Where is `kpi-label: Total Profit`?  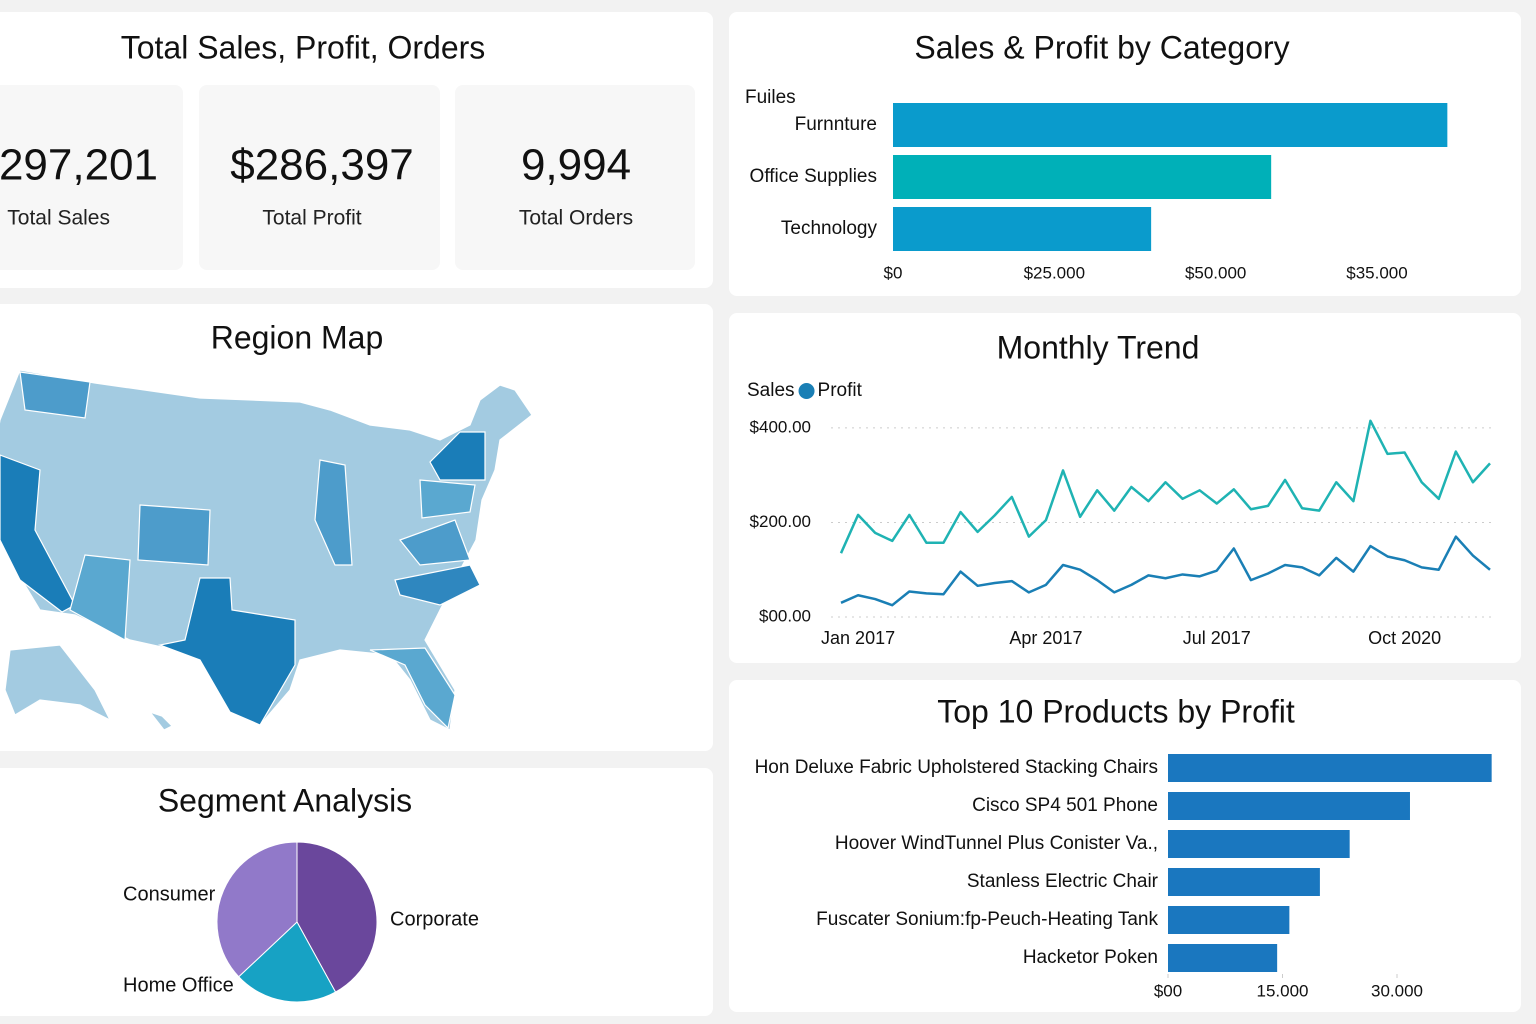 kpi-label: Total Profit is located at coordinates (311, 218).